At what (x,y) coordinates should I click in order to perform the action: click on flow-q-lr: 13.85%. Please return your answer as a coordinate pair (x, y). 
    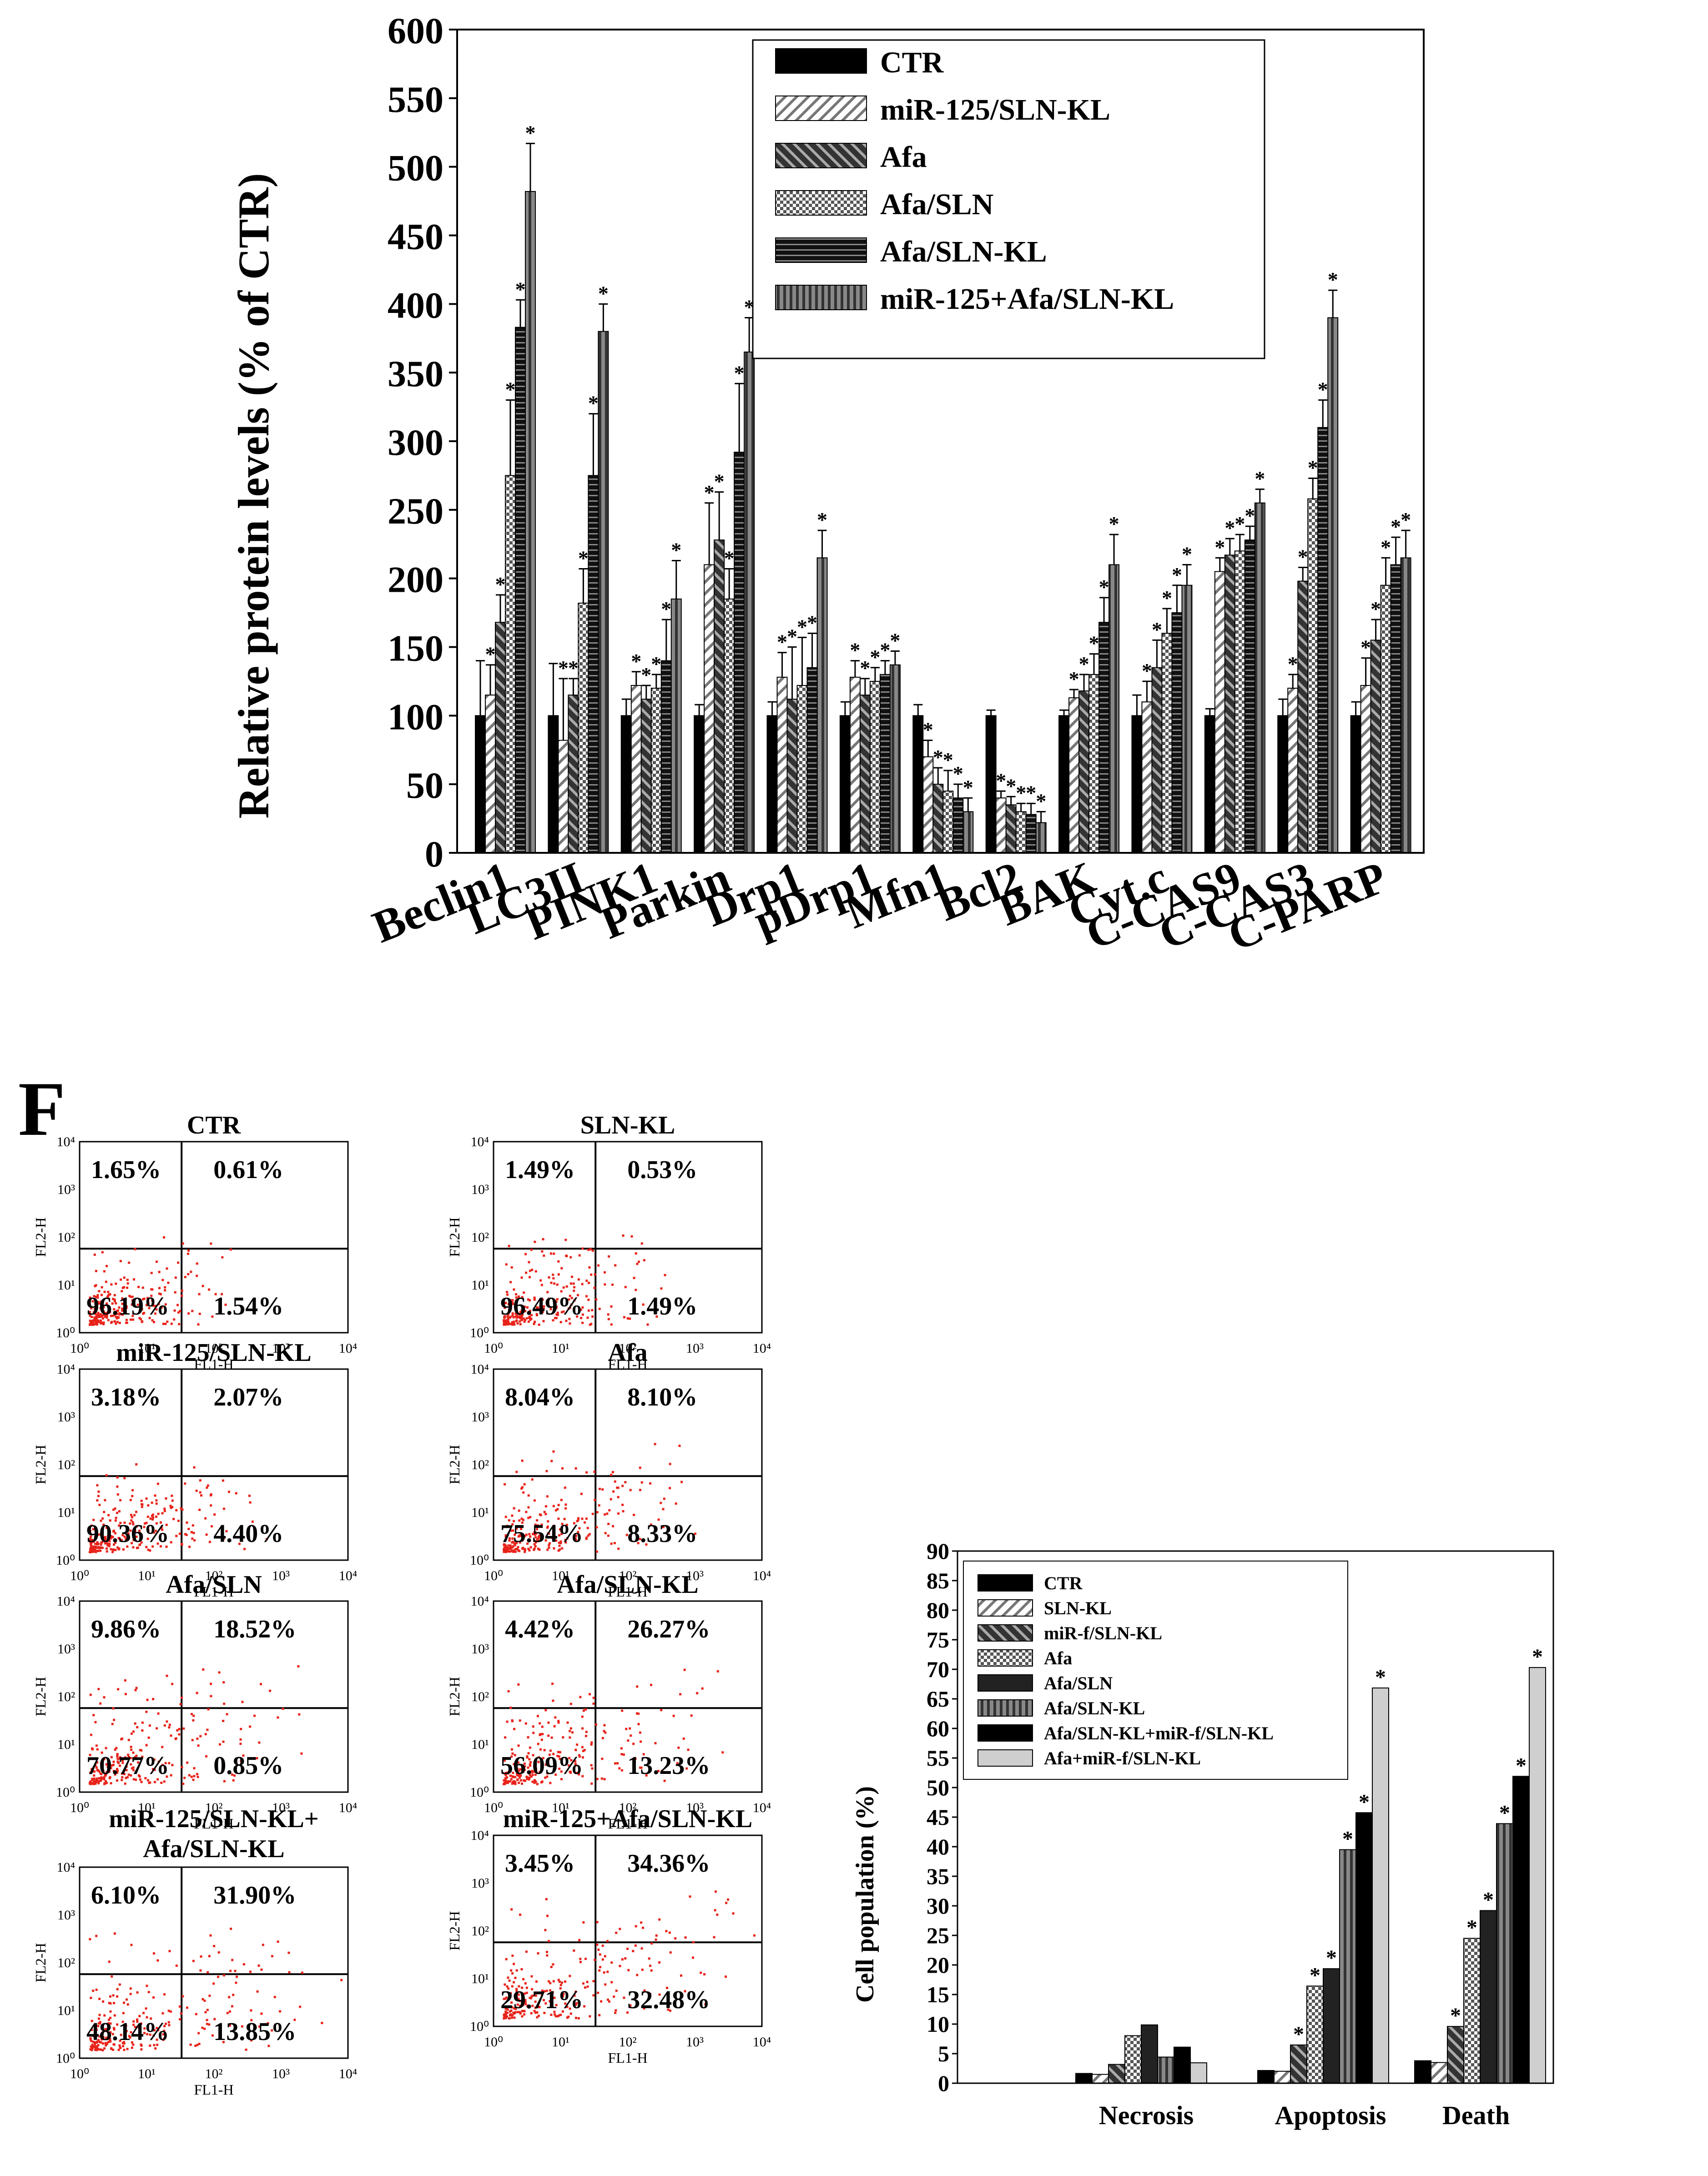
    Looking at the image, I should click on (254, 2032).